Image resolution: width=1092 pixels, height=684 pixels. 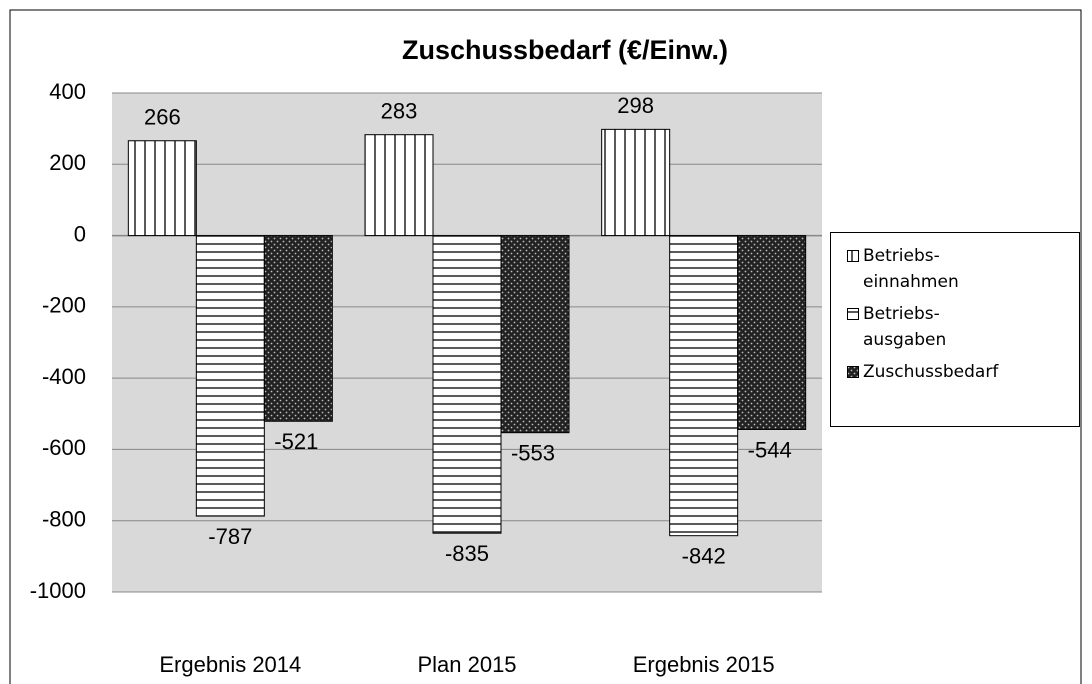 I want to click on x-tick-label: Ergebnis 2014, so click(x=230, y=664).